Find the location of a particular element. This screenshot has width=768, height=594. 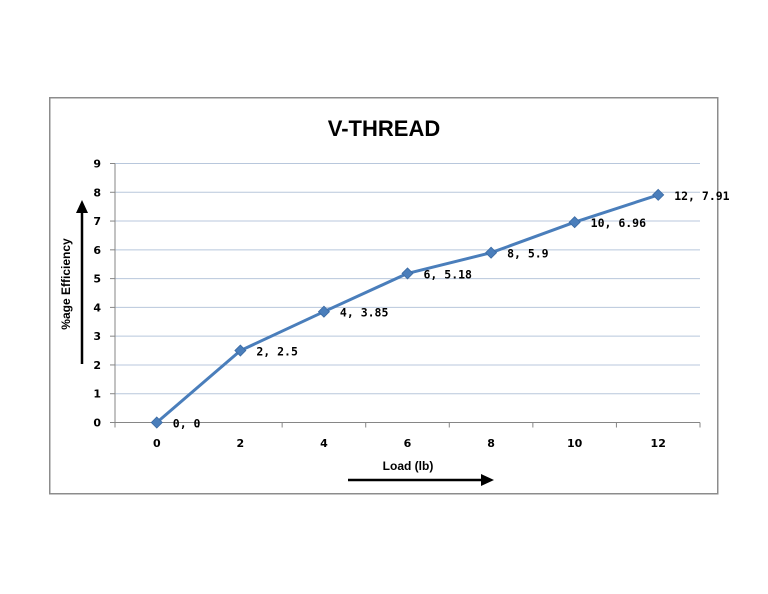

x-tick-label: 0 is located at coordinates (157, 443).